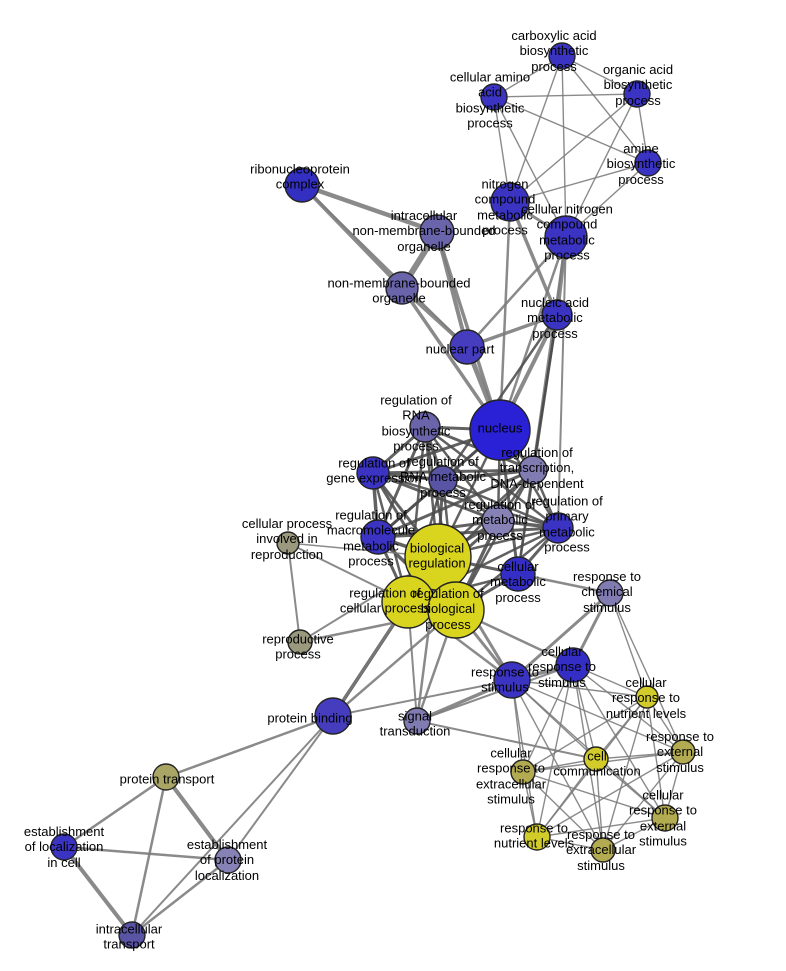 The height and width of the screenshot is (971, 786). Describe the element at coordinates (518, 574) in the screenshot. I see `node-cm` at that location.